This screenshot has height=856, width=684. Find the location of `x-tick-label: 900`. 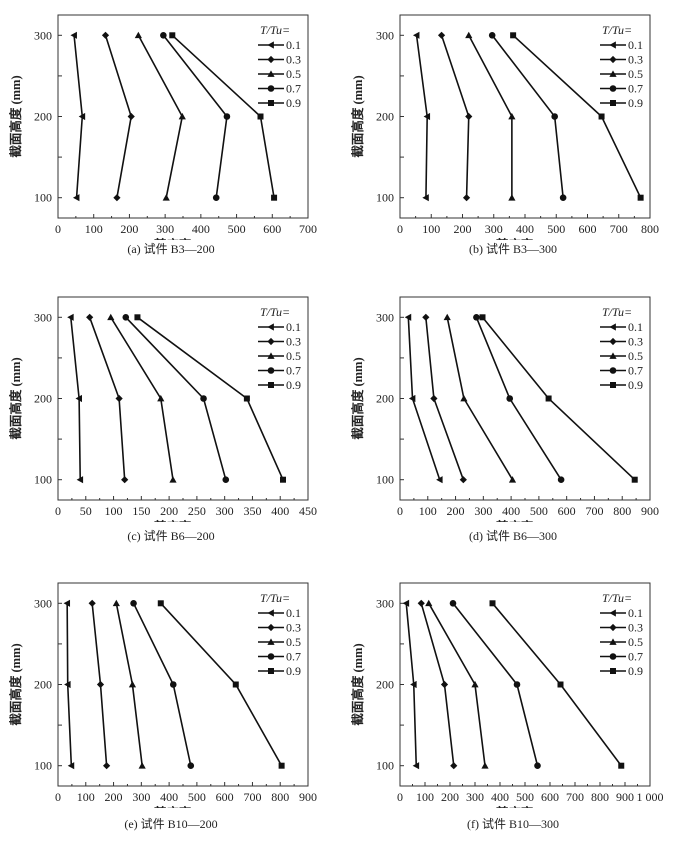

x-tick-label: 900 is located at coordinates (625, 797).